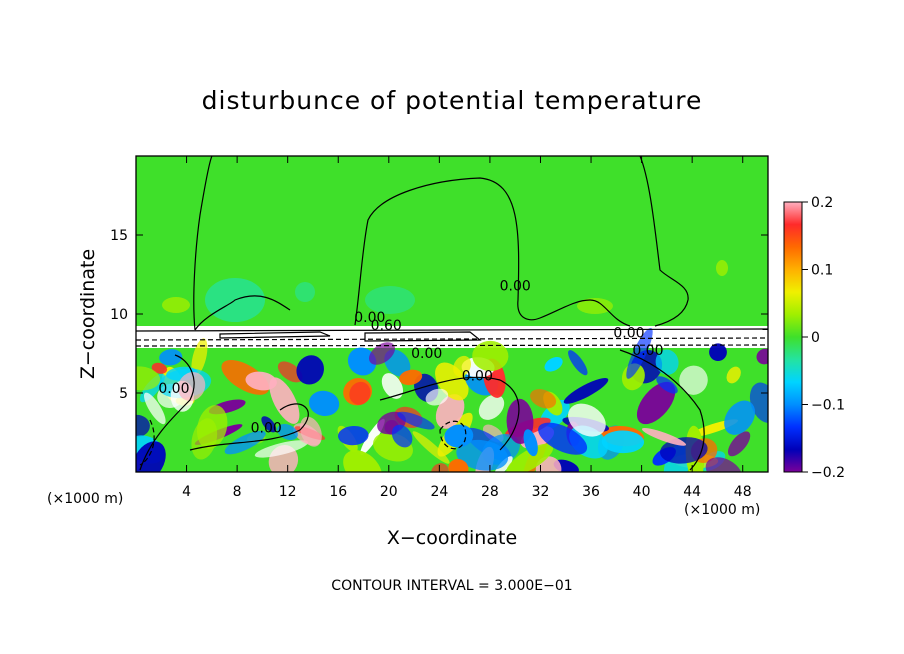 The image size is (904, 654). I want to click on colorbar-tick-label: −0.2, so click(828, 473).